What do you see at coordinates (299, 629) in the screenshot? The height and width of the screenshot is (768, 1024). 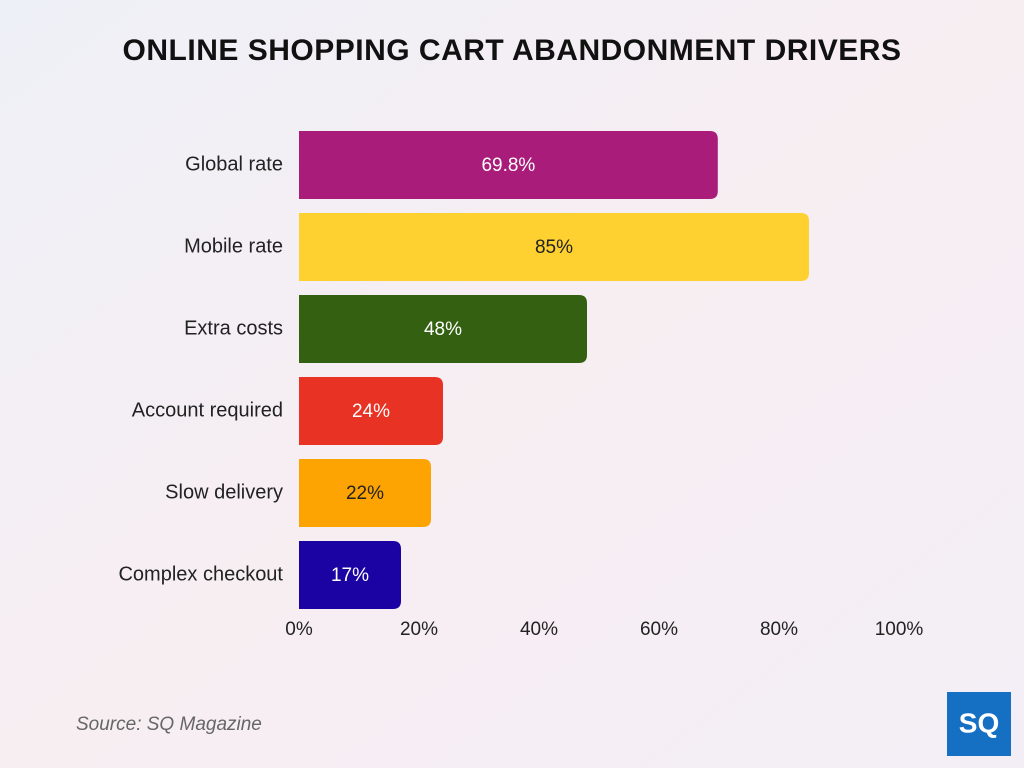 I see `x-tick-label: 0%` at bounding box center [299, 629].